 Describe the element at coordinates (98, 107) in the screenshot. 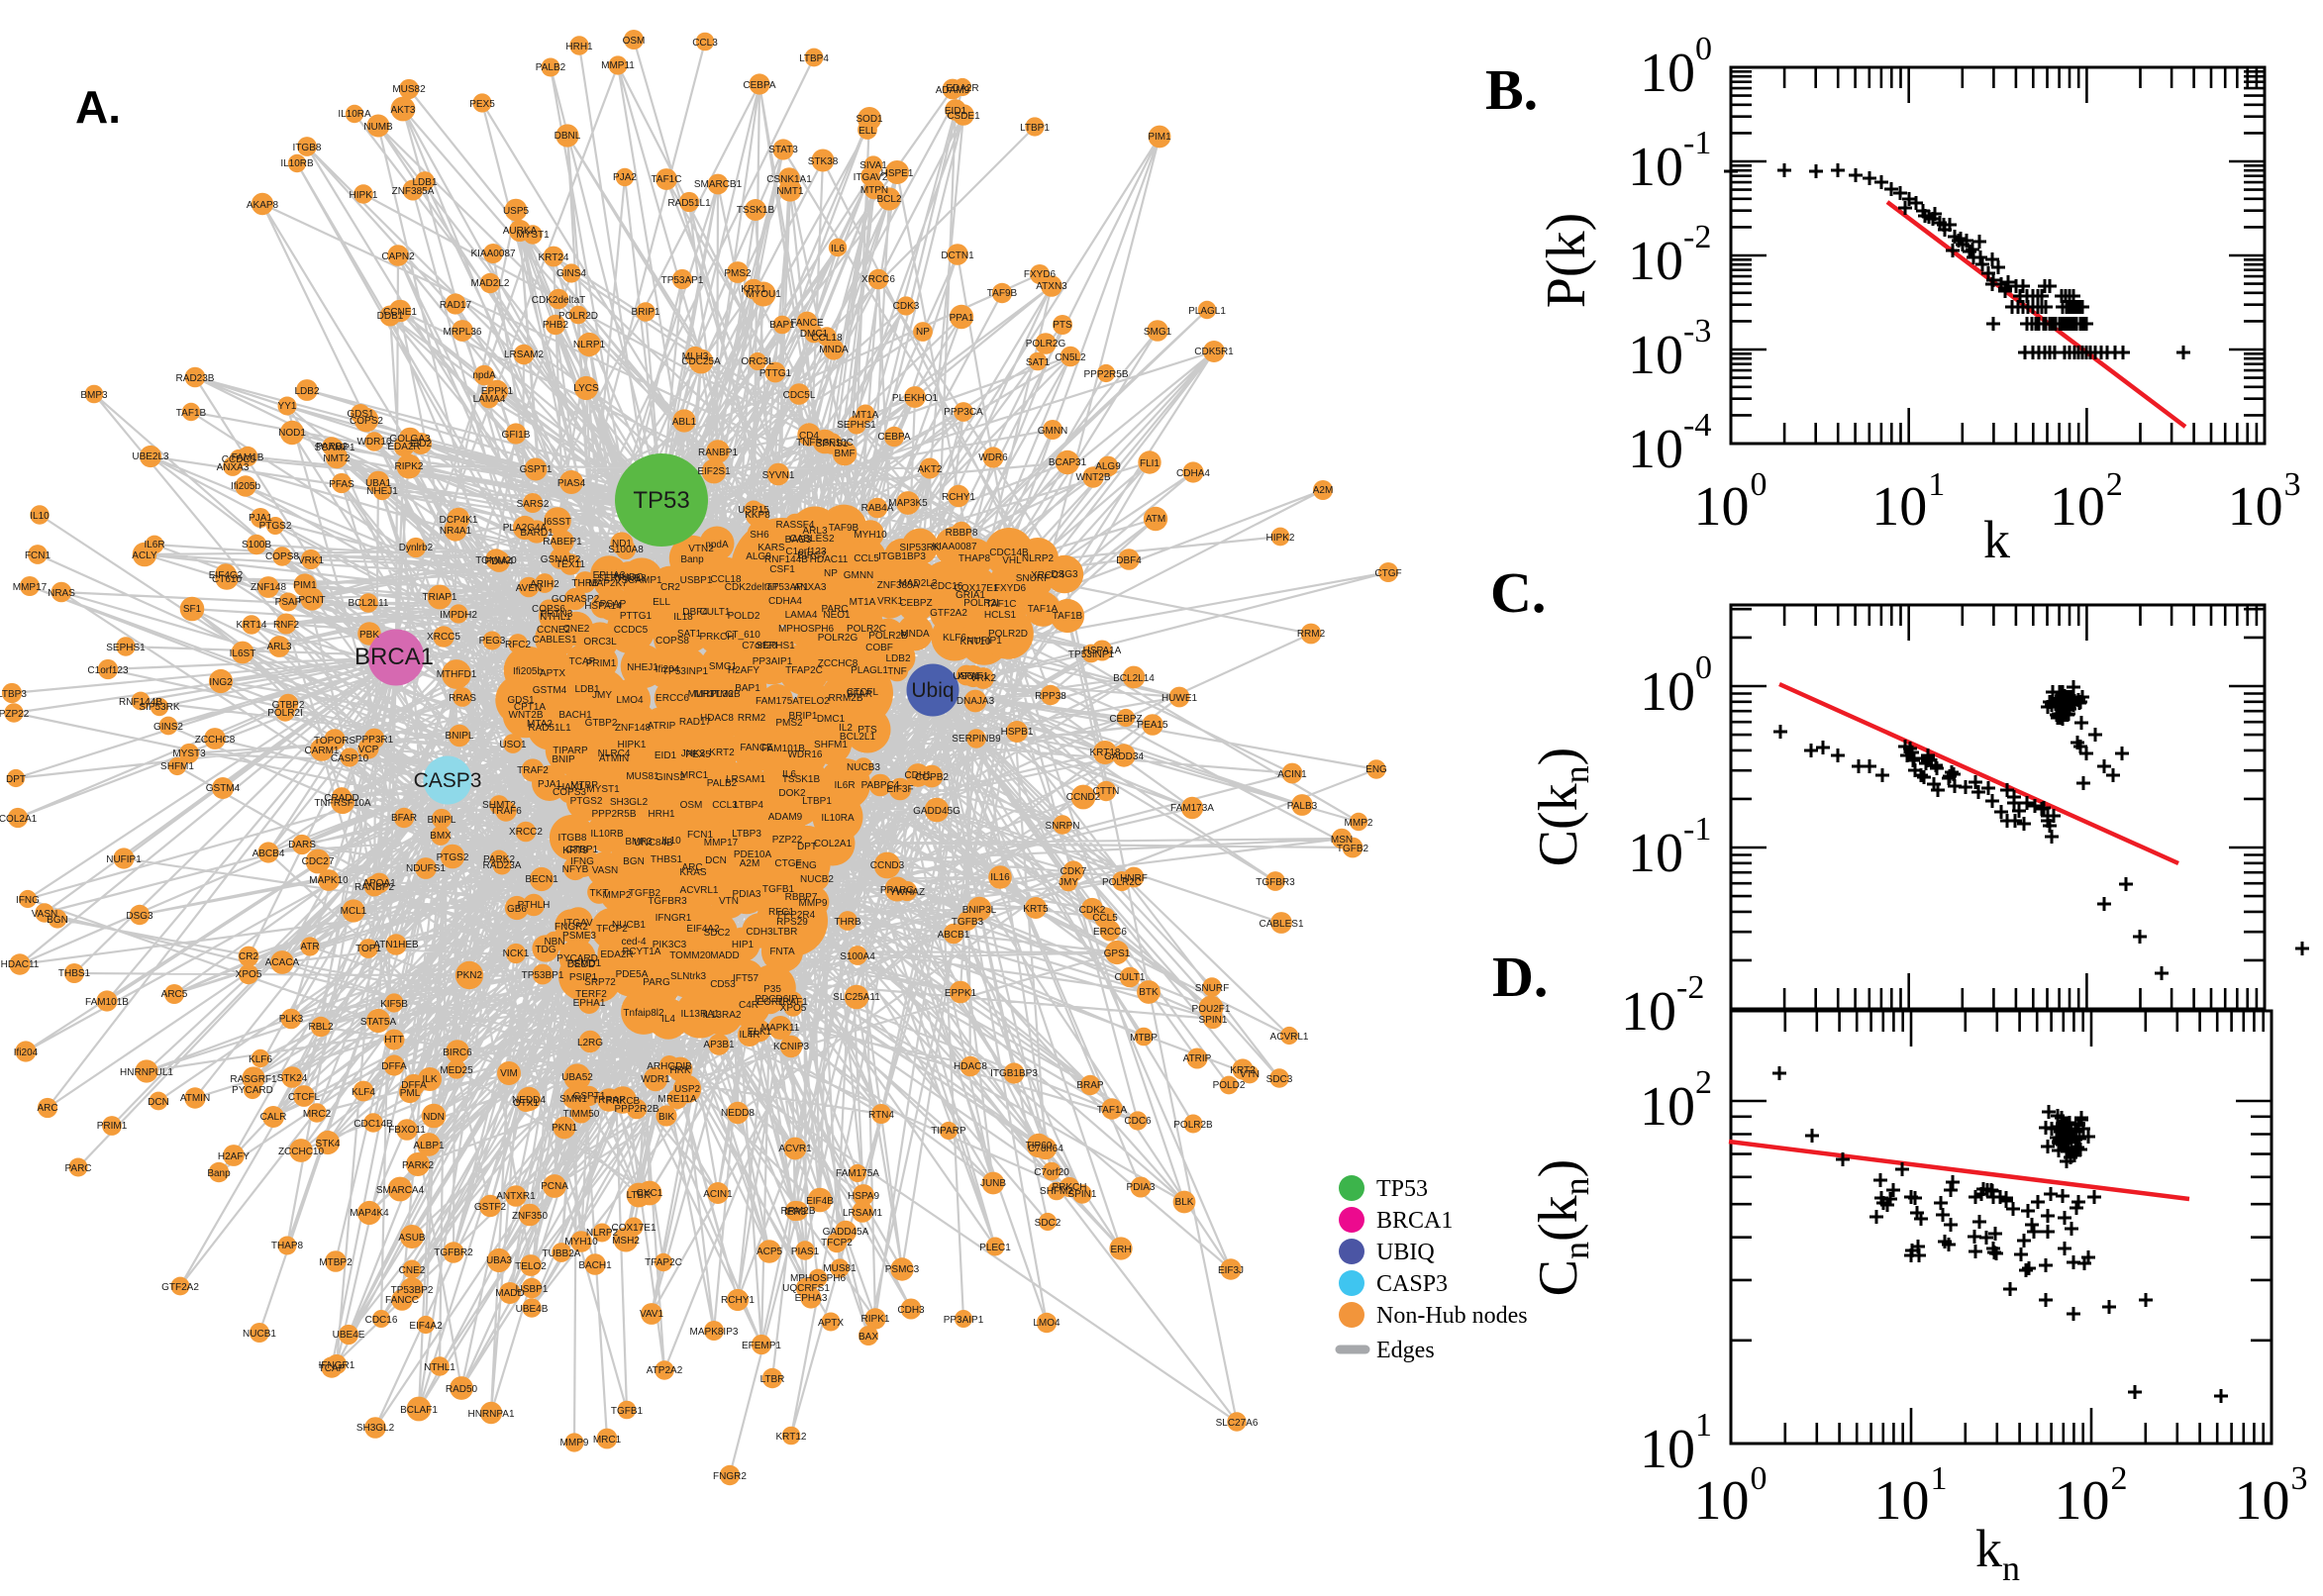

I see `svg-text: A.` at that location.